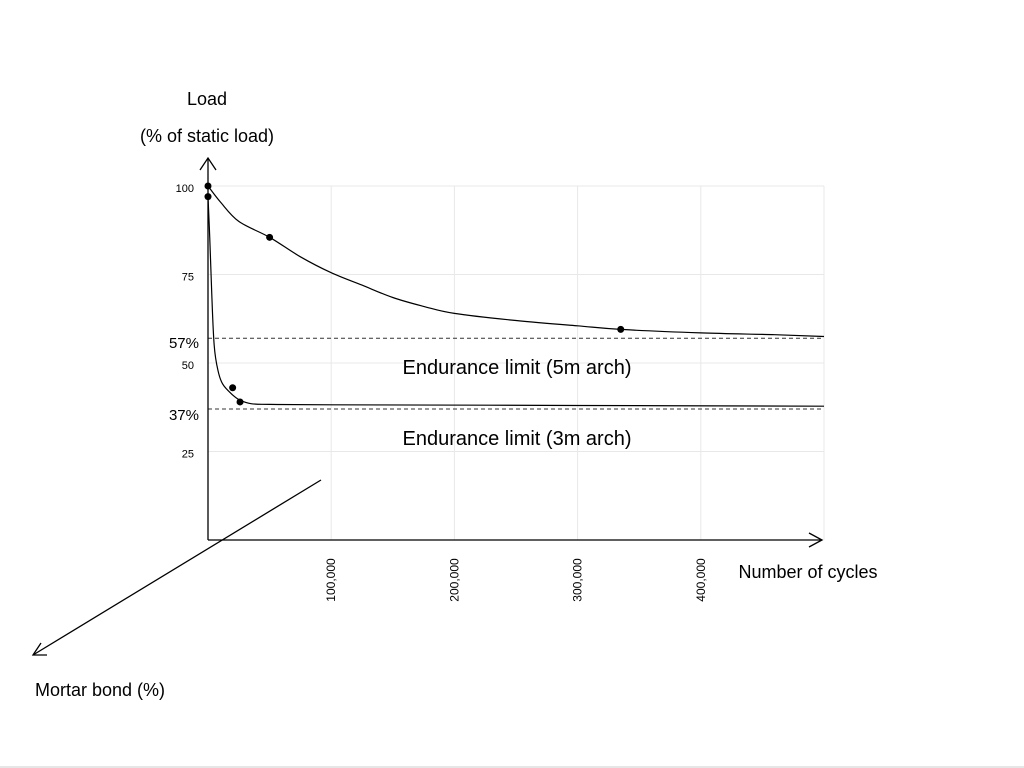 Image resolution: width=1024 pixels, height=768 pixels. What do you see at coordinates (188, 278) in the screenshot?
I see `y-tick-label-75: 75` at bounding box center [188, 278].